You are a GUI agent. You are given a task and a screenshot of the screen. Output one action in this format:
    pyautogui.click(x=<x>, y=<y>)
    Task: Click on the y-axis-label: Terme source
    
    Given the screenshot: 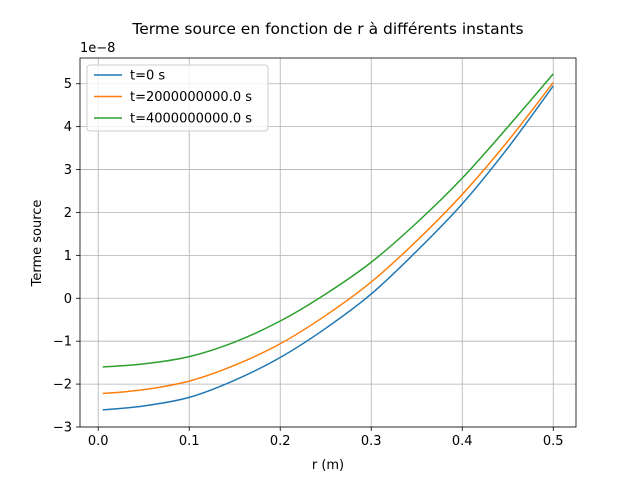 What is the action you would take?
    pyautogui.click(x=37, y=244)
    